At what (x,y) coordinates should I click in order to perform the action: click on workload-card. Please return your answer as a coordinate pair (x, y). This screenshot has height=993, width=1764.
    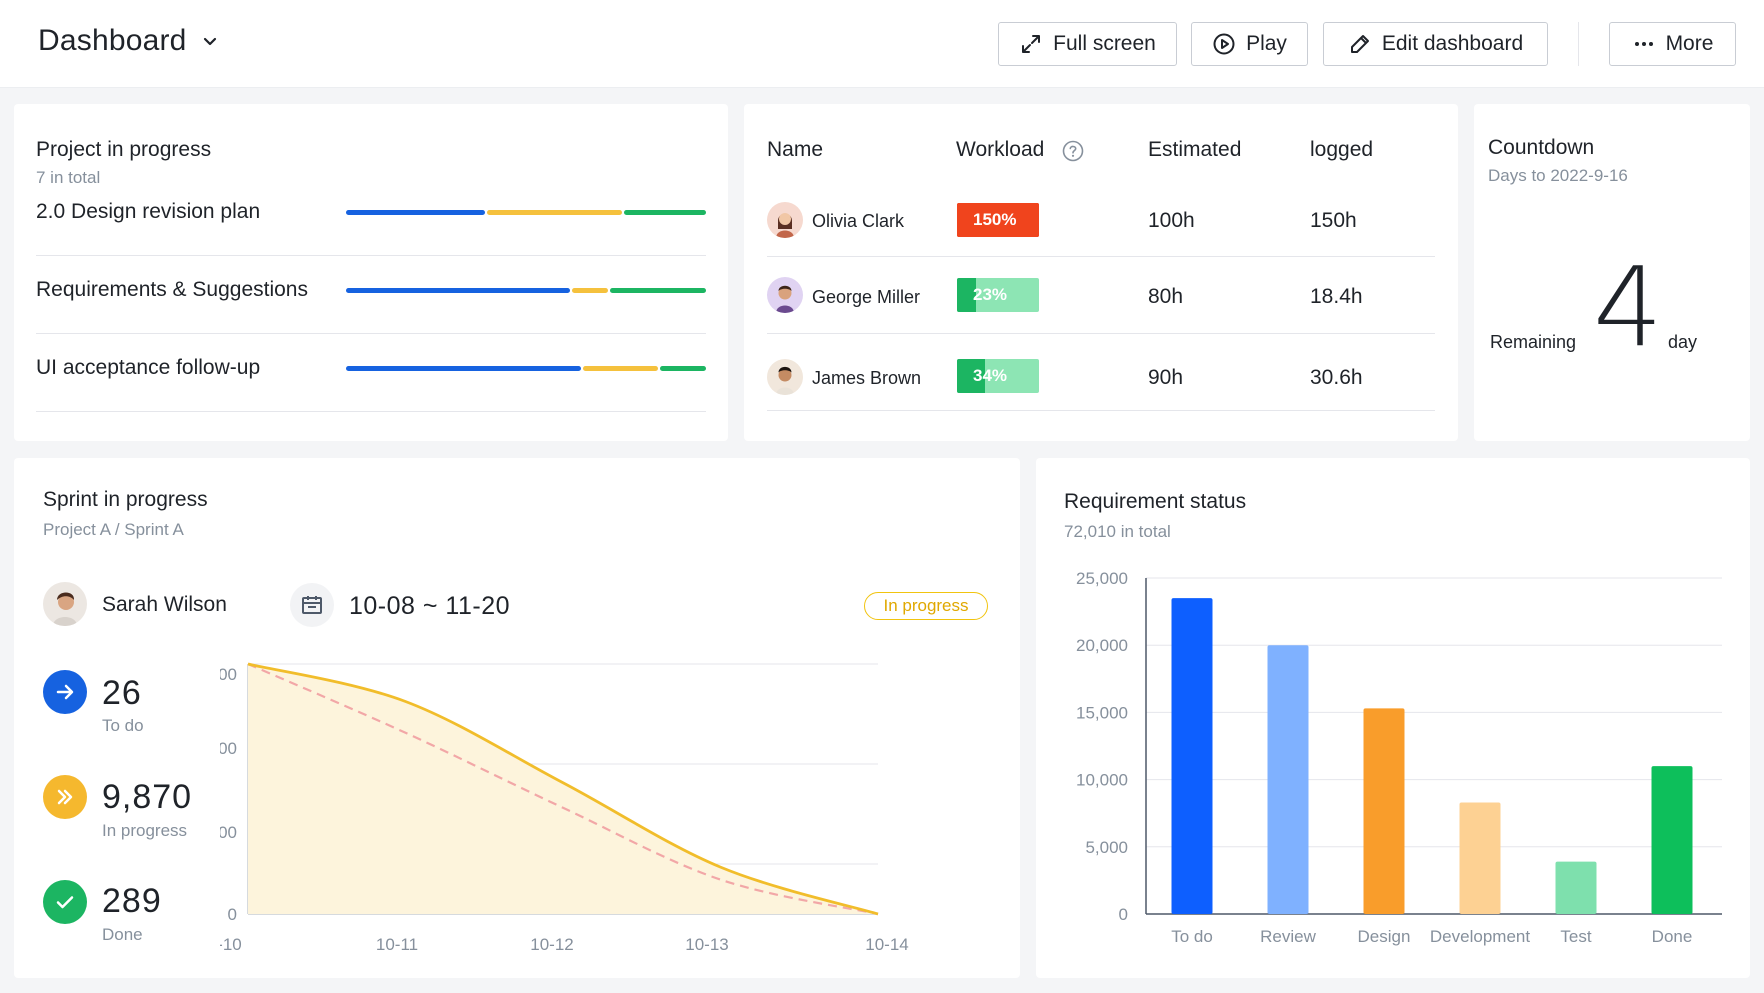
    Looking at the image, I should click on (1101, 272).